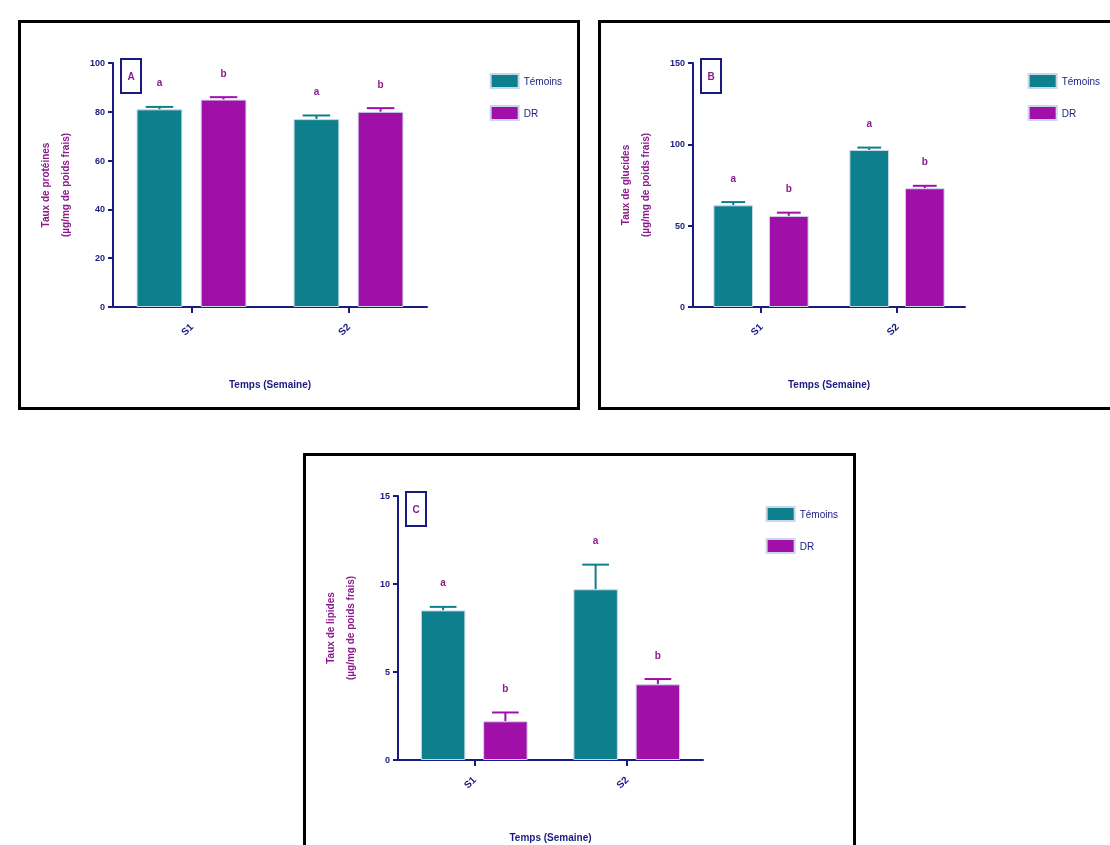 This screenshot has height=845, width=1110. I want to click on annotation: C, so click(416, 509).